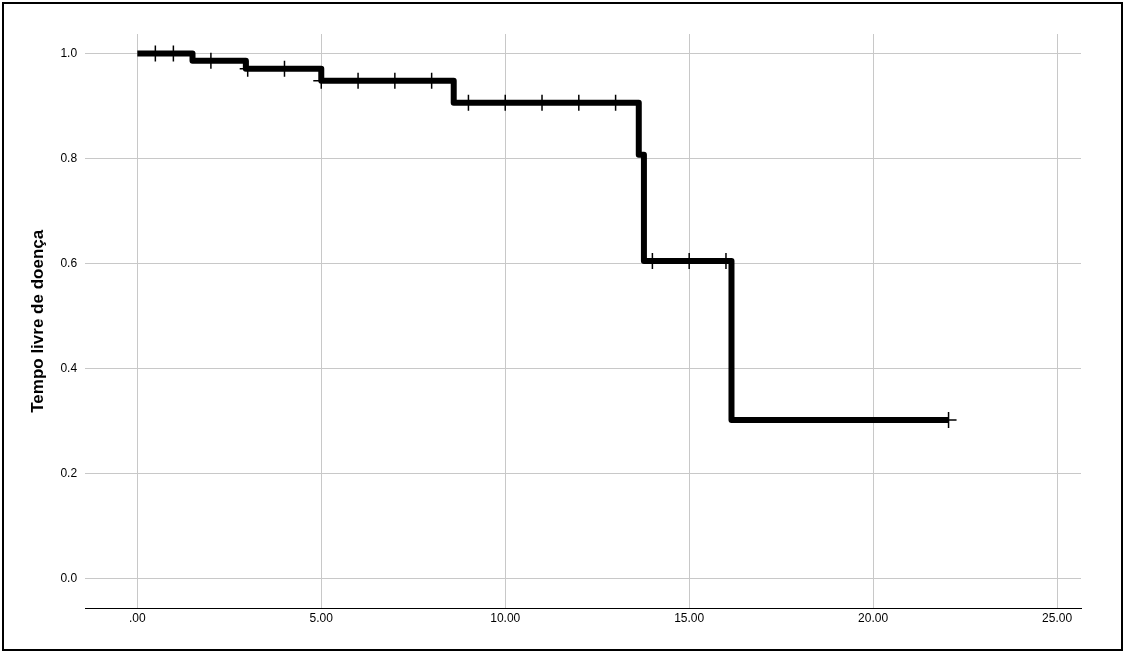  Describe the element at coordinates (321, 618) in the screenshot. I see `x-tick-label: 5.00` at that location.